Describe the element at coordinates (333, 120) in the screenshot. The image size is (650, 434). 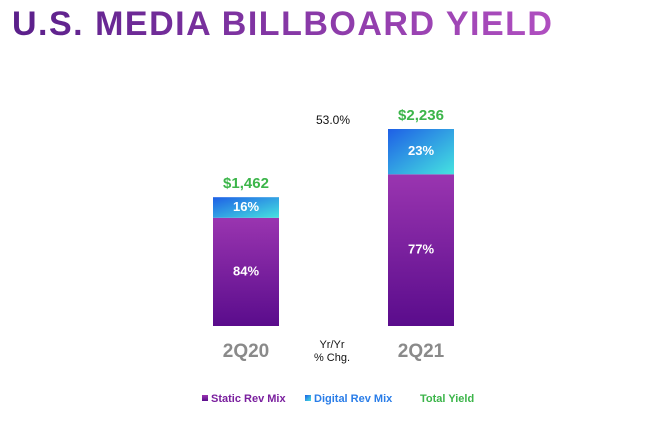
I see `change-value: 53.0%` at that location.